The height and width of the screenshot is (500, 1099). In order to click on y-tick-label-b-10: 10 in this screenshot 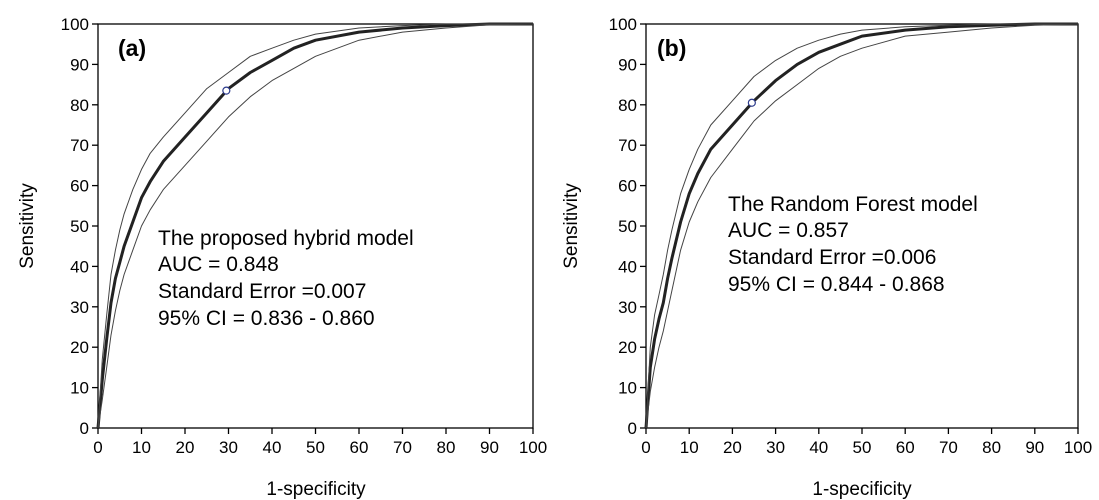, I will do `click(627, 388)`.